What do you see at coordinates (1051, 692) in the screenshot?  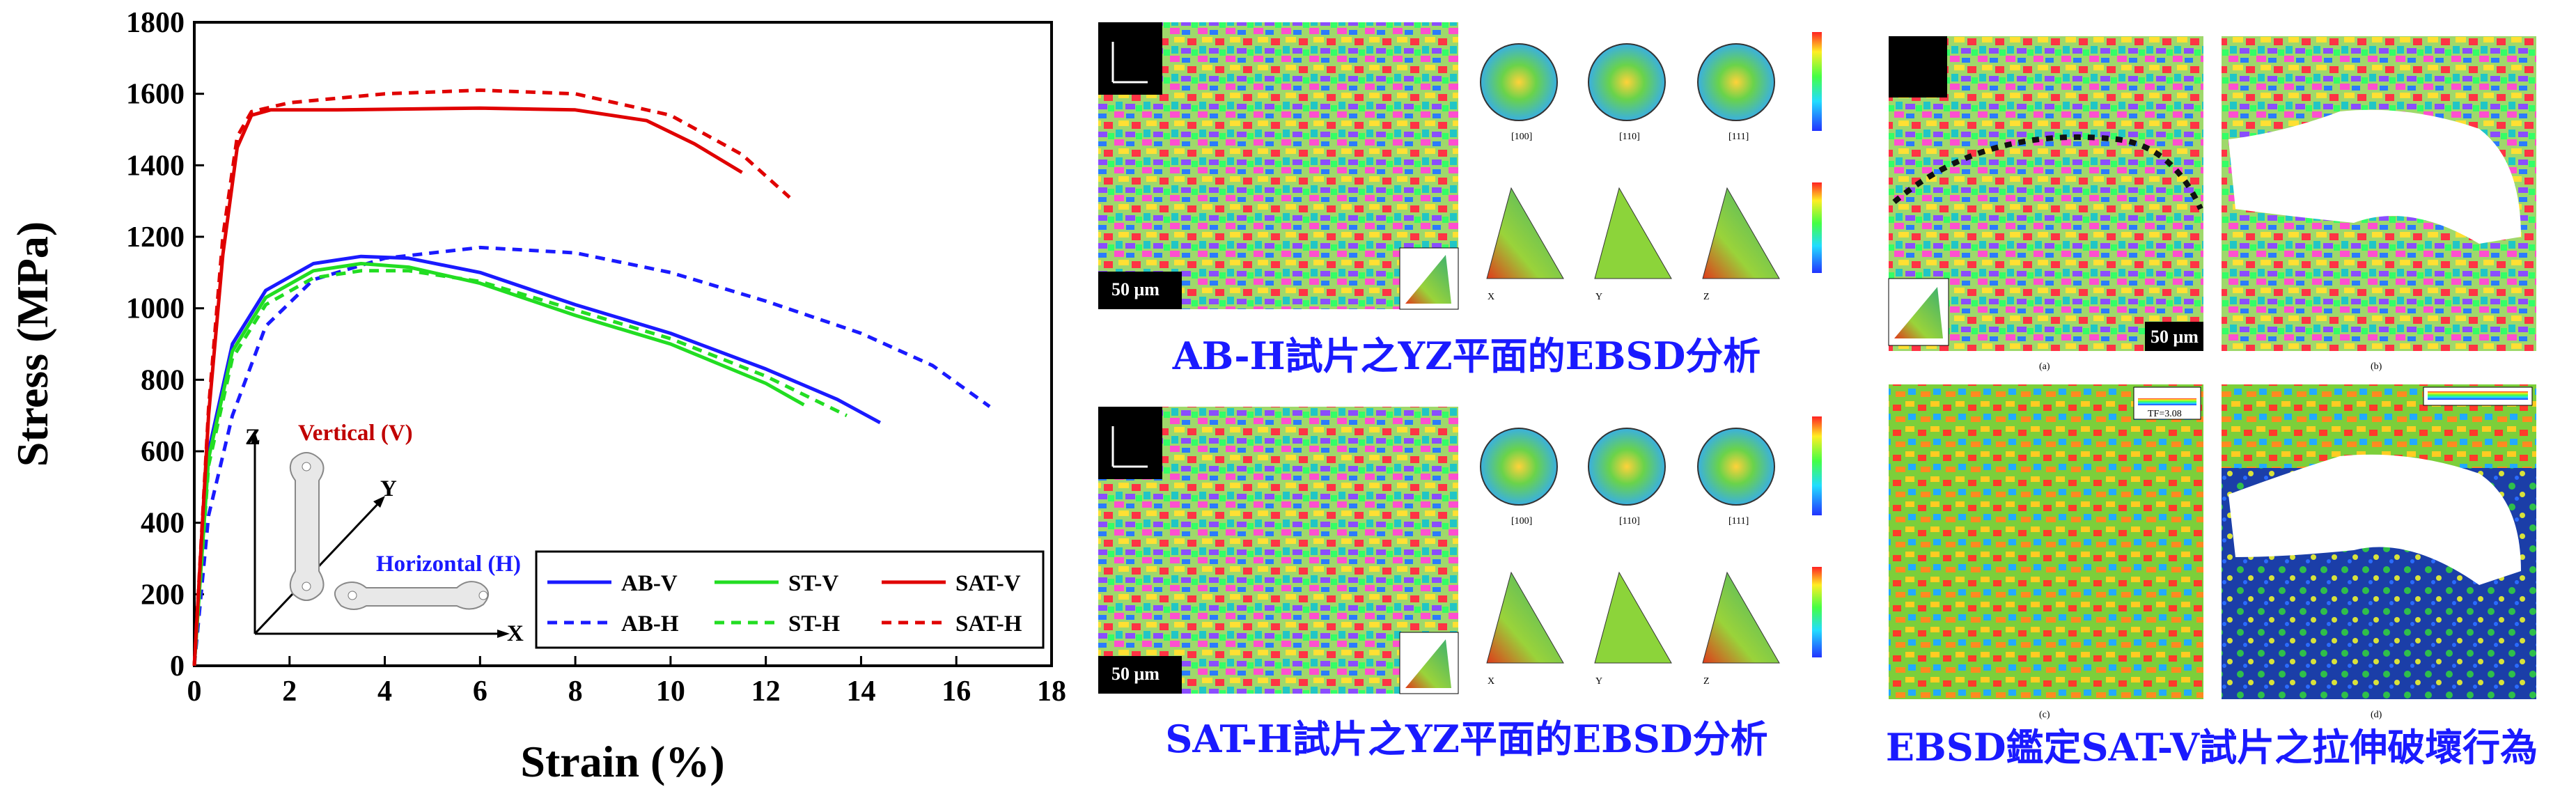 I see `x-tick-label: 18` at bounding box center [1051, 692].